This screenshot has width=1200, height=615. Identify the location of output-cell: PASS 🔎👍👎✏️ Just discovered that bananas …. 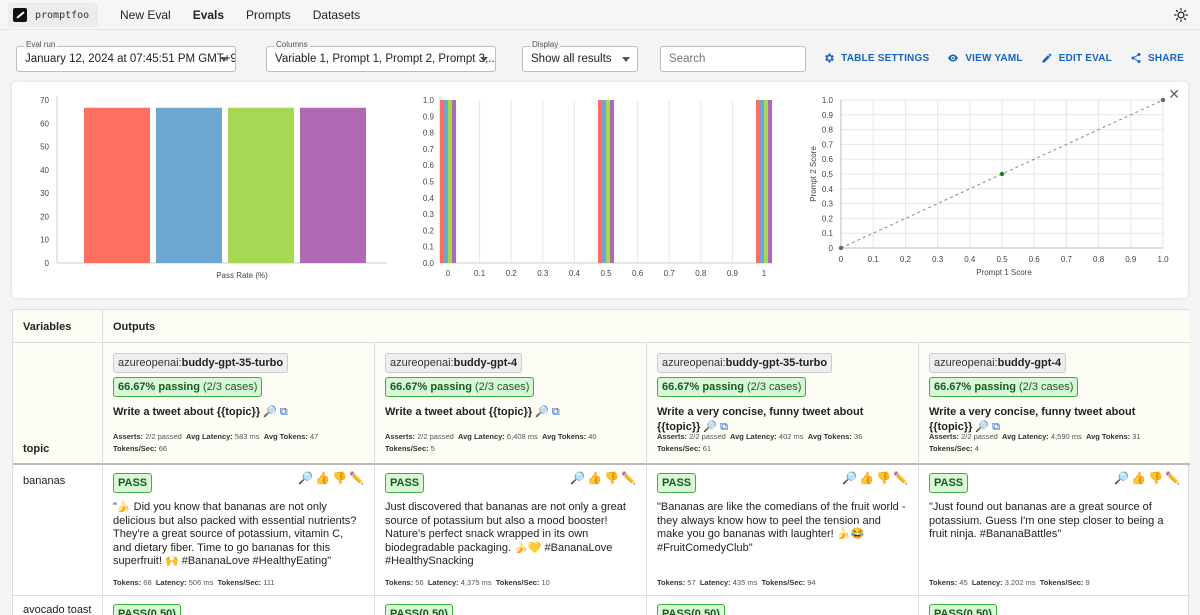
(511, 530).